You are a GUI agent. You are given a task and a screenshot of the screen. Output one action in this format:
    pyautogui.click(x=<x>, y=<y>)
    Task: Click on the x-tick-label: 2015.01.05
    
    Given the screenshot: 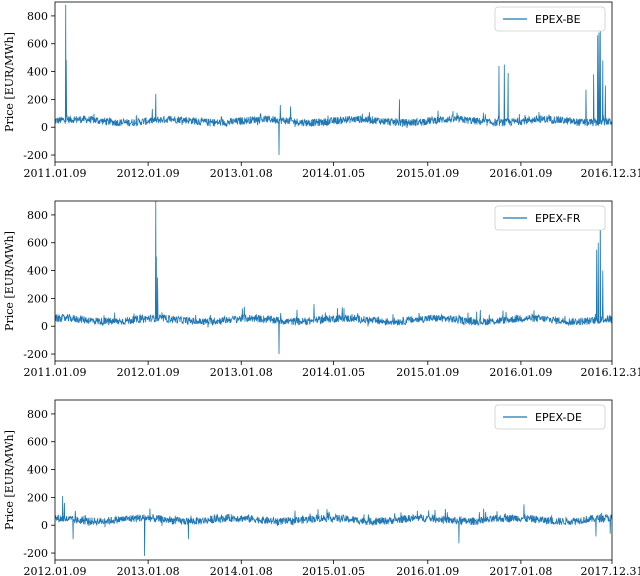 What is the action you would take?
    pyautogui.click(x=333, y=570)
    